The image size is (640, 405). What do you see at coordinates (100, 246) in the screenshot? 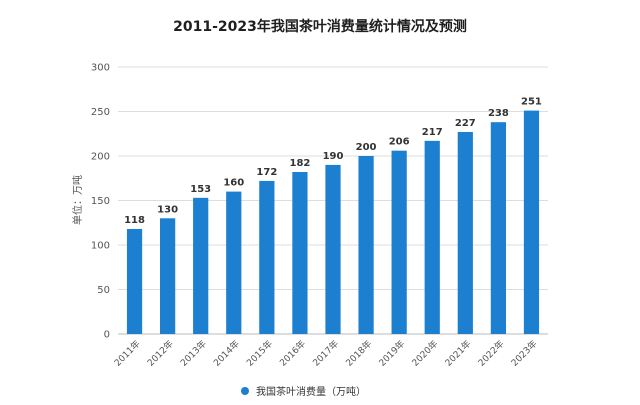
I see `y-tick-label: 100` at bounding box center [100, 246].